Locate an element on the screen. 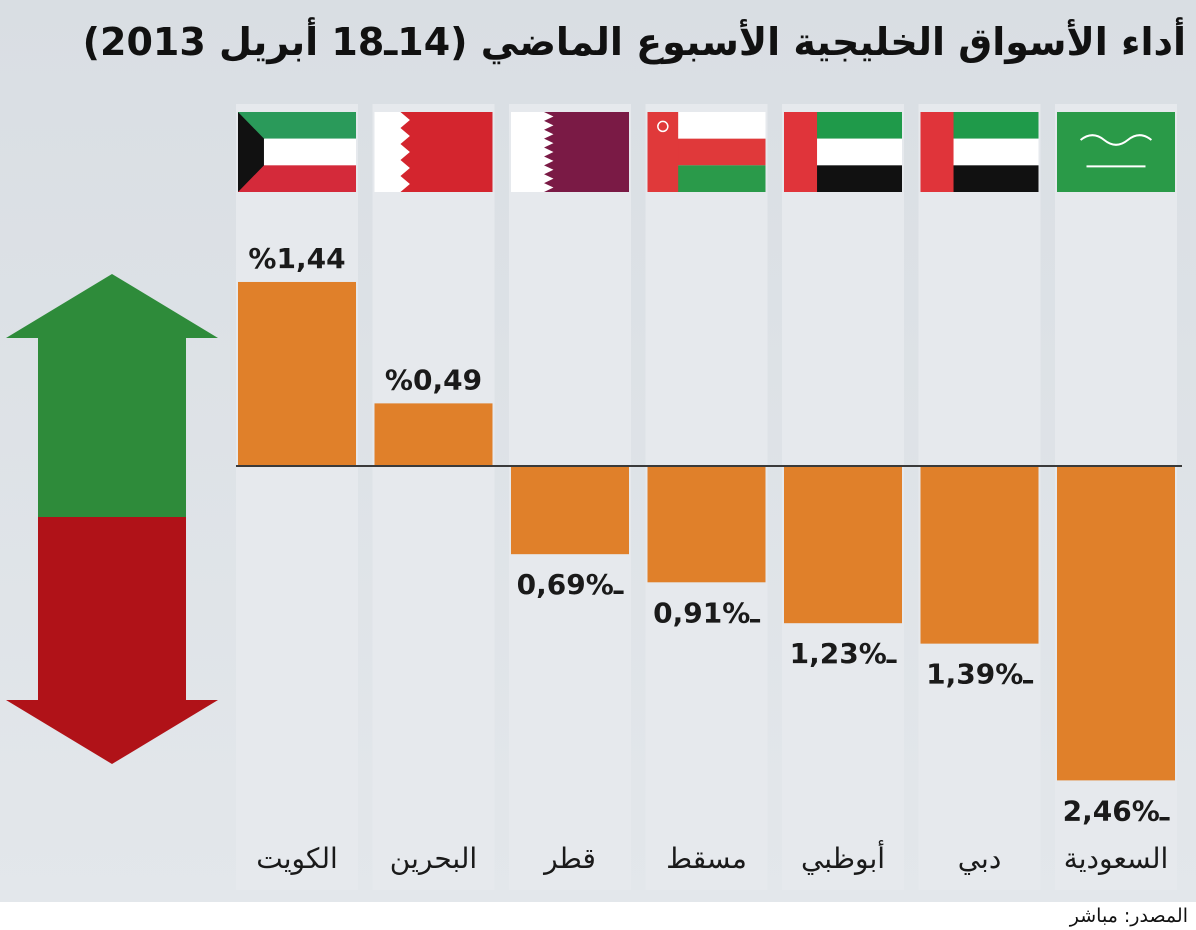 The image size is (1196, 930). source-note: المصدر: مباشر is located at coordinates (1128, 916).